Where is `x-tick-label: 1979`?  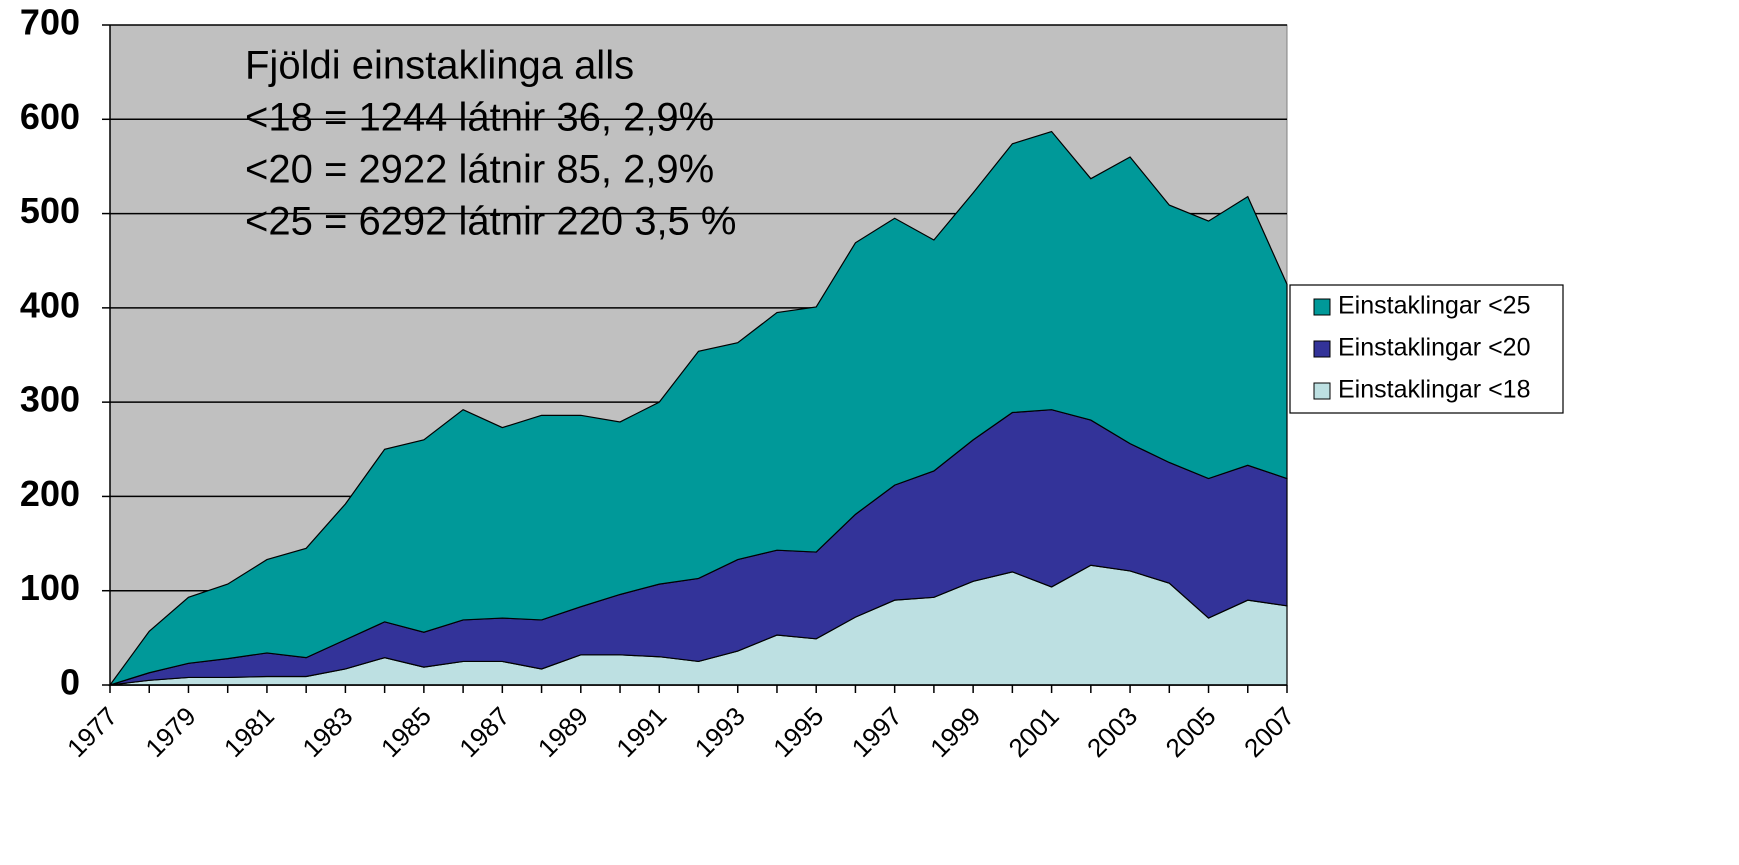 x-tick-label: 1979 is located at coordinates (170, 732).